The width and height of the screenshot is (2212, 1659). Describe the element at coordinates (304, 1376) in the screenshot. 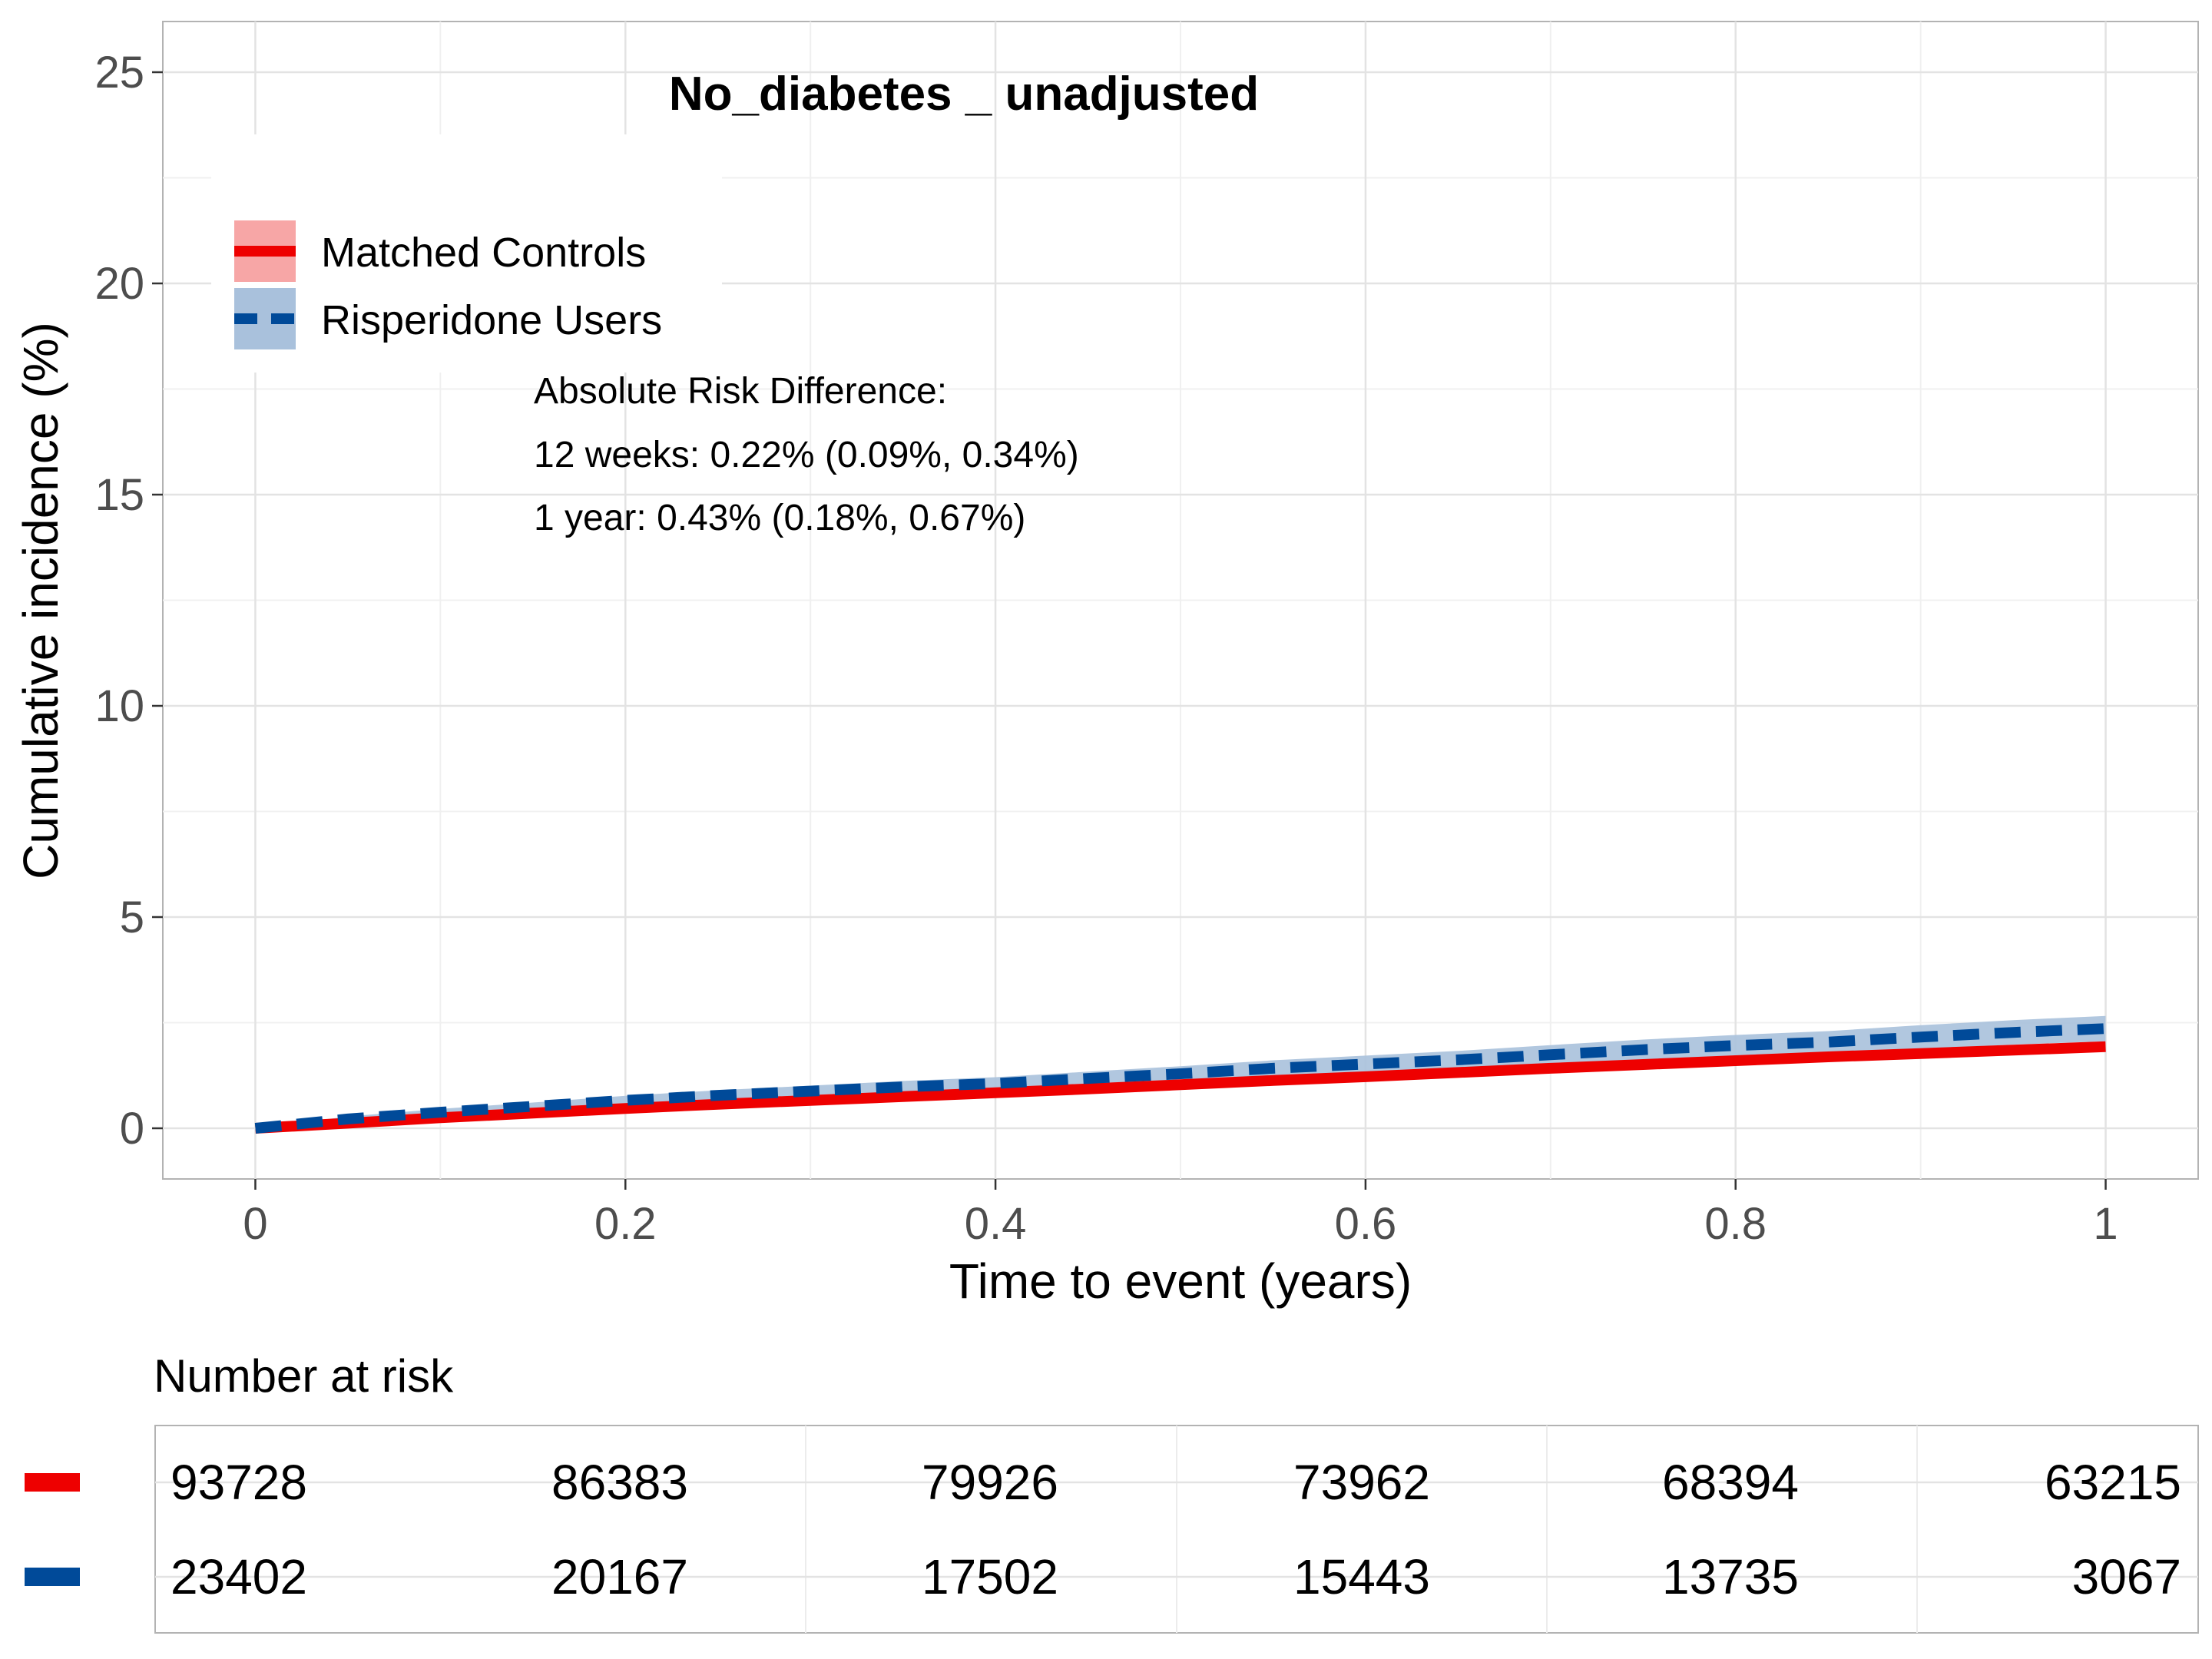

I see `risk-table-title: Number at risk` at that location.